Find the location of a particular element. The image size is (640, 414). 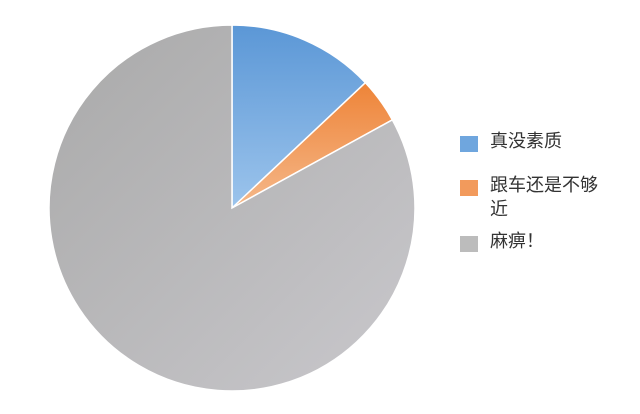

legend-swatch-gray is located at coordinates (469, 244).